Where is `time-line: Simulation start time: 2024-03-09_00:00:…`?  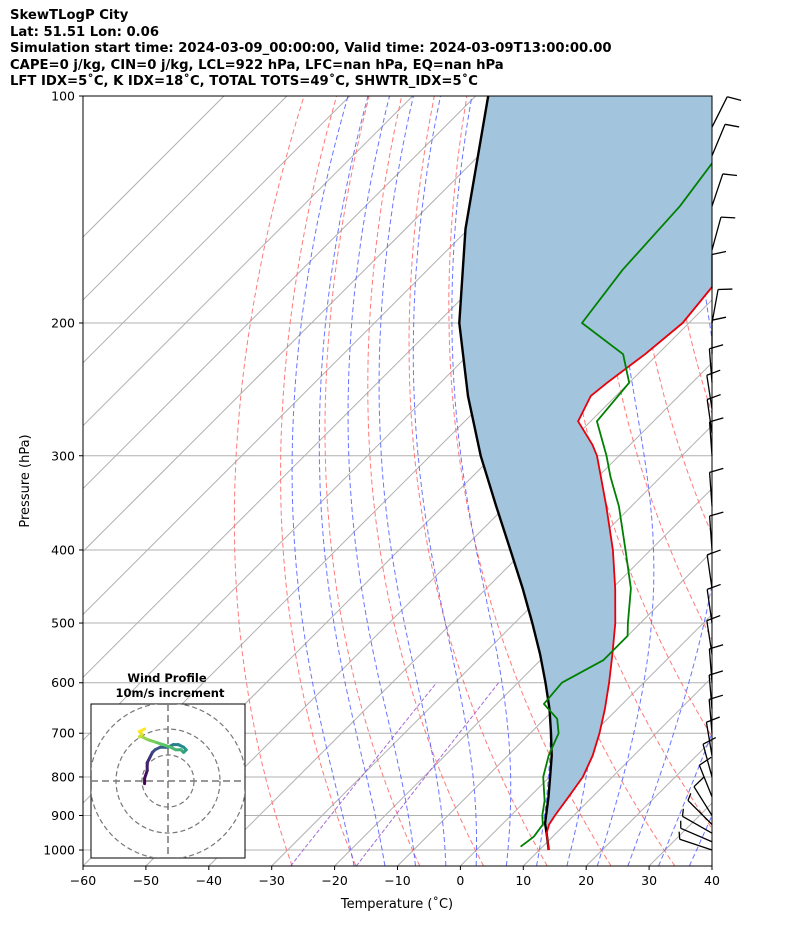 time-line: Simulation start time: 2024-03-09_00:00:… is located at coordinates (311, 48).